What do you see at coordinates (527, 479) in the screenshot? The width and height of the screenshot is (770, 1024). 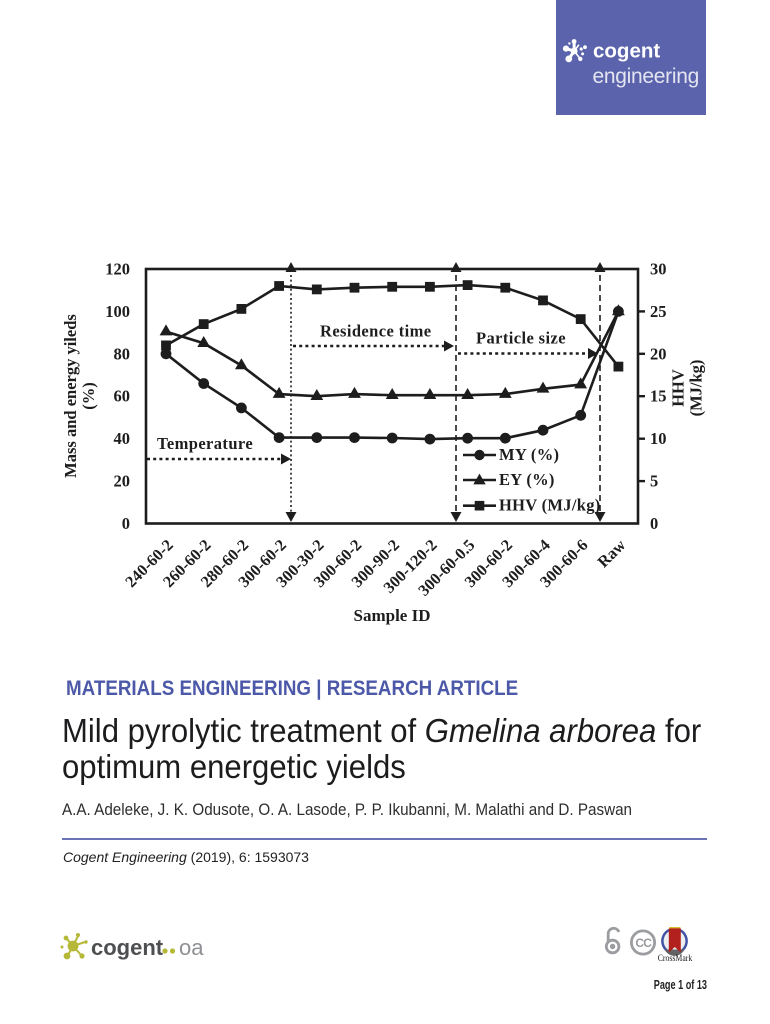 I see `svg-text: EY (%)` at bounding box center [527, 479].